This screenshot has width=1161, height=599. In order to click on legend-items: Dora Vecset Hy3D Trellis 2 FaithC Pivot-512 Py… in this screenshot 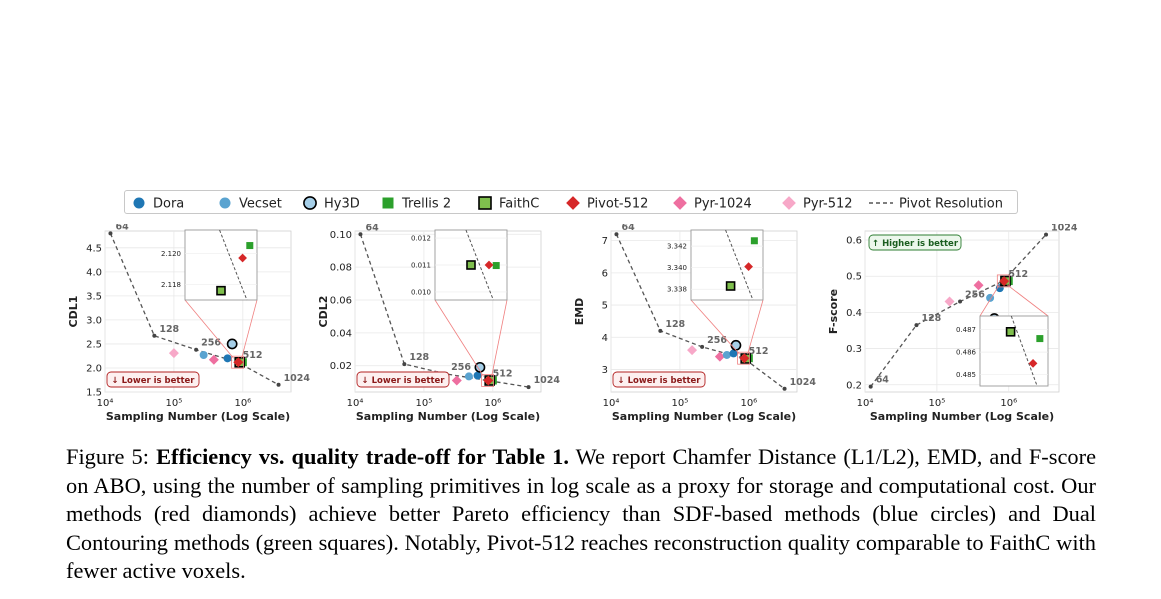, I will do `click(568, 204)`.